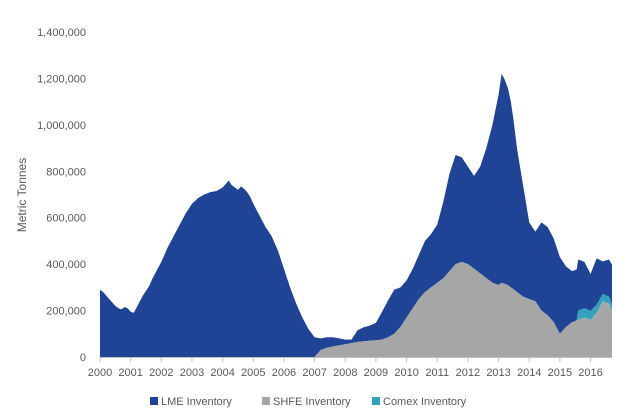 Image resolution: width=640 pixels, height=420 pixels. I want to click on x-tick-label: 2005, so click(253, 373).